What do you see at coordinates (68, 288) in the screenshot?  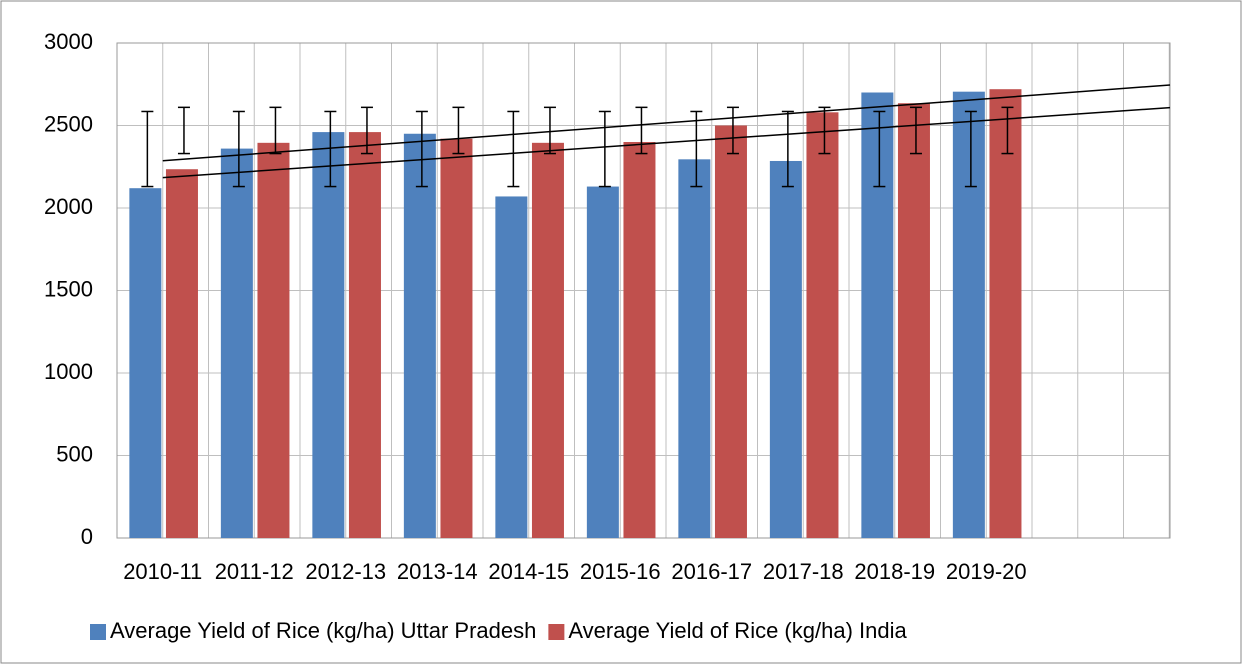 I see `y-tick-label: 1500` at bounding box center [68, 288].